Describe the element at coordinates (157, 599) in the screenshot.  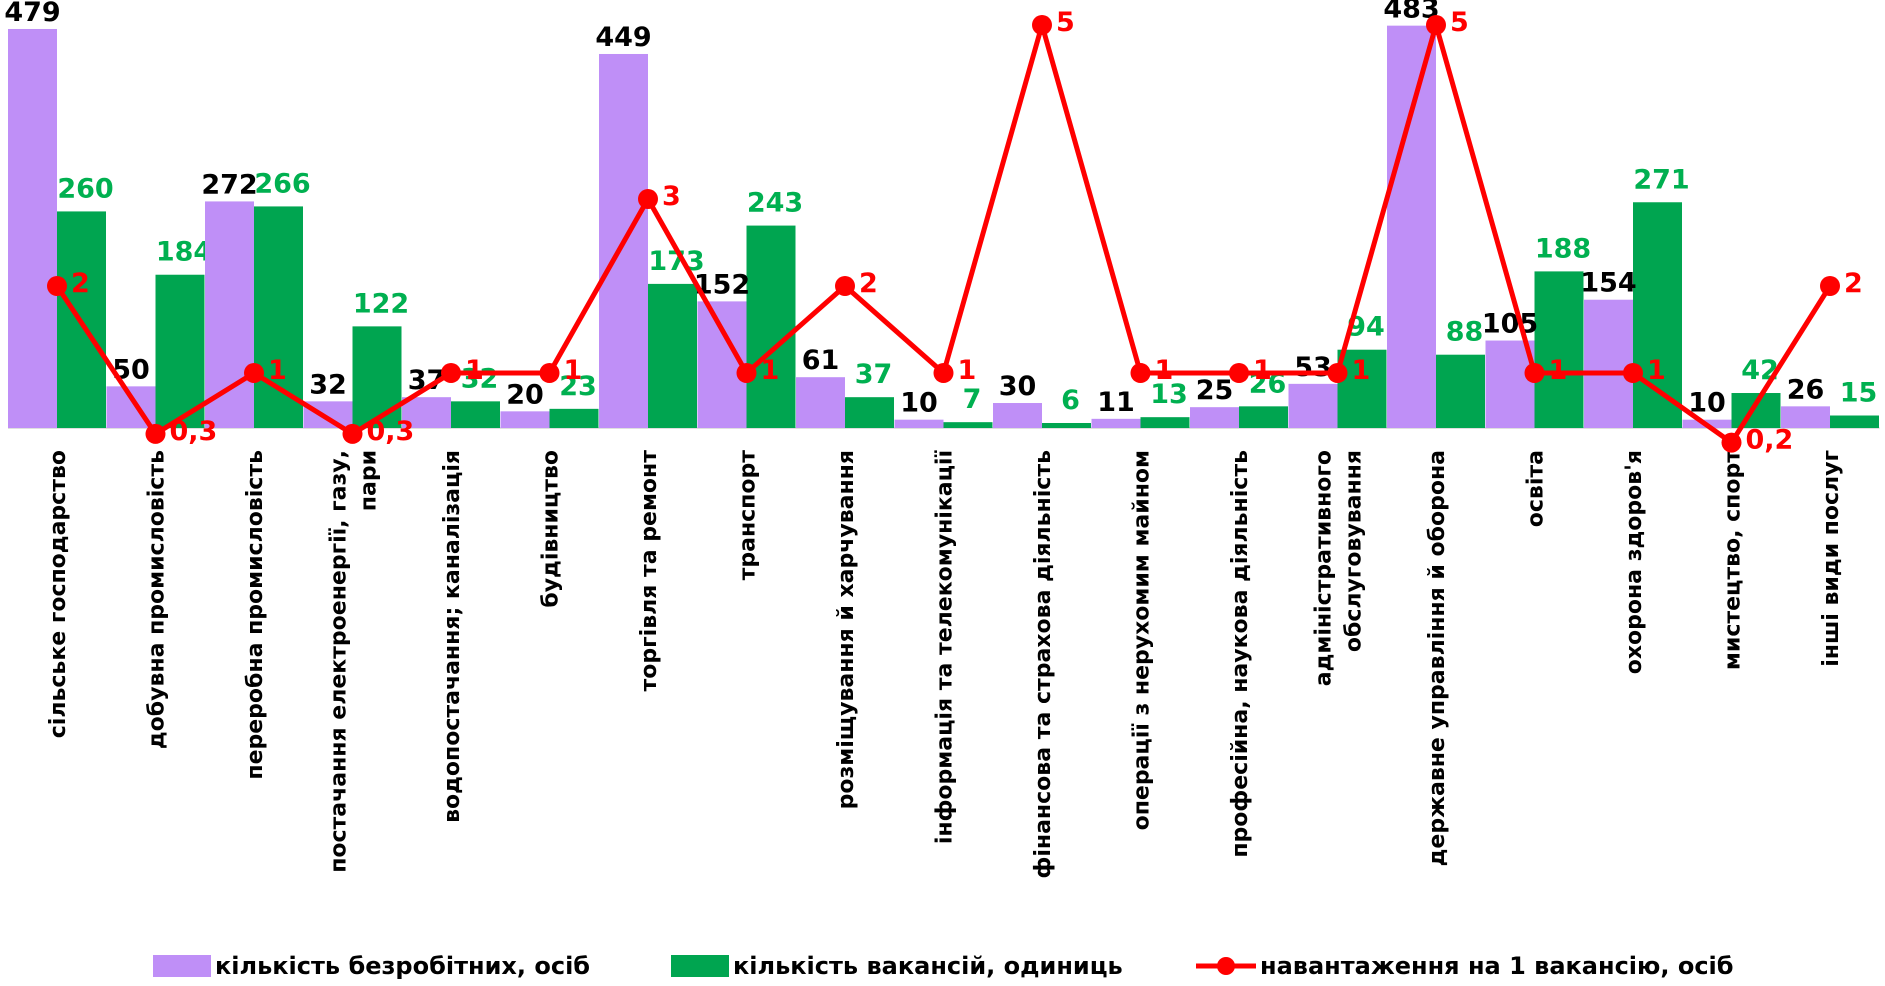
I see `x-tick-label: добувна промисловість` at that location.